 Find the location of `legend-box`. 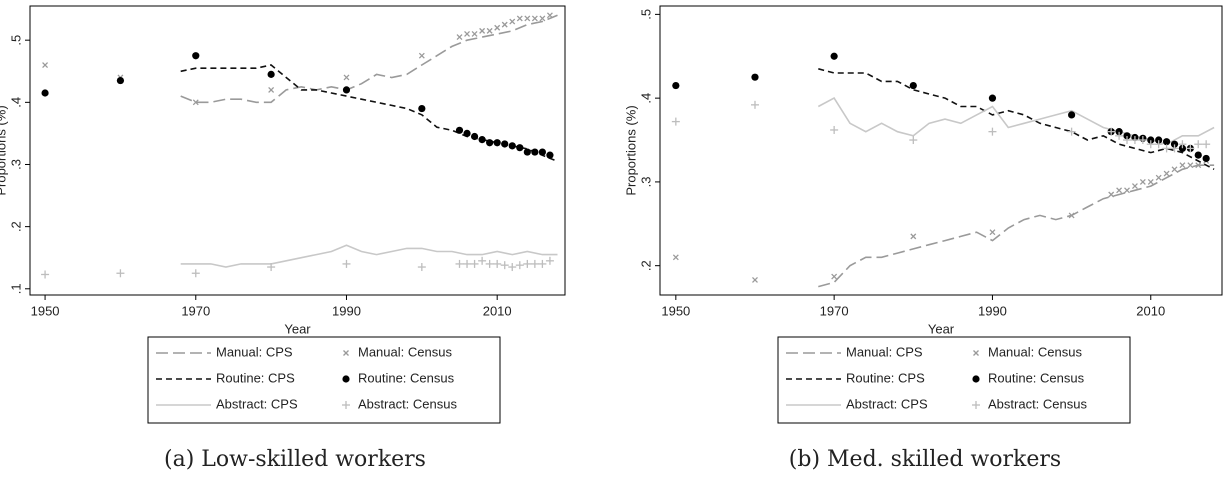

legend-box is located at coordinates (954, 380).